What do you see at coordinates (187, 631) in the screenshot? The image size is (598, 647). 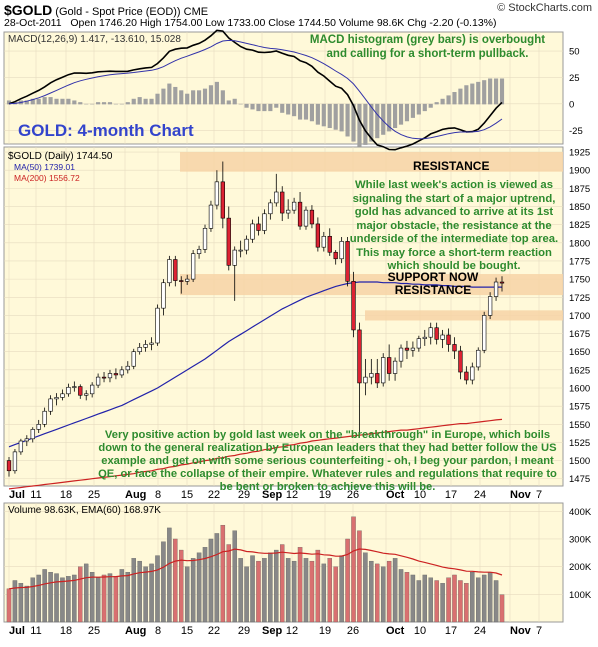 I see `x-tick-label: 15` at bounding box center [187, 631].